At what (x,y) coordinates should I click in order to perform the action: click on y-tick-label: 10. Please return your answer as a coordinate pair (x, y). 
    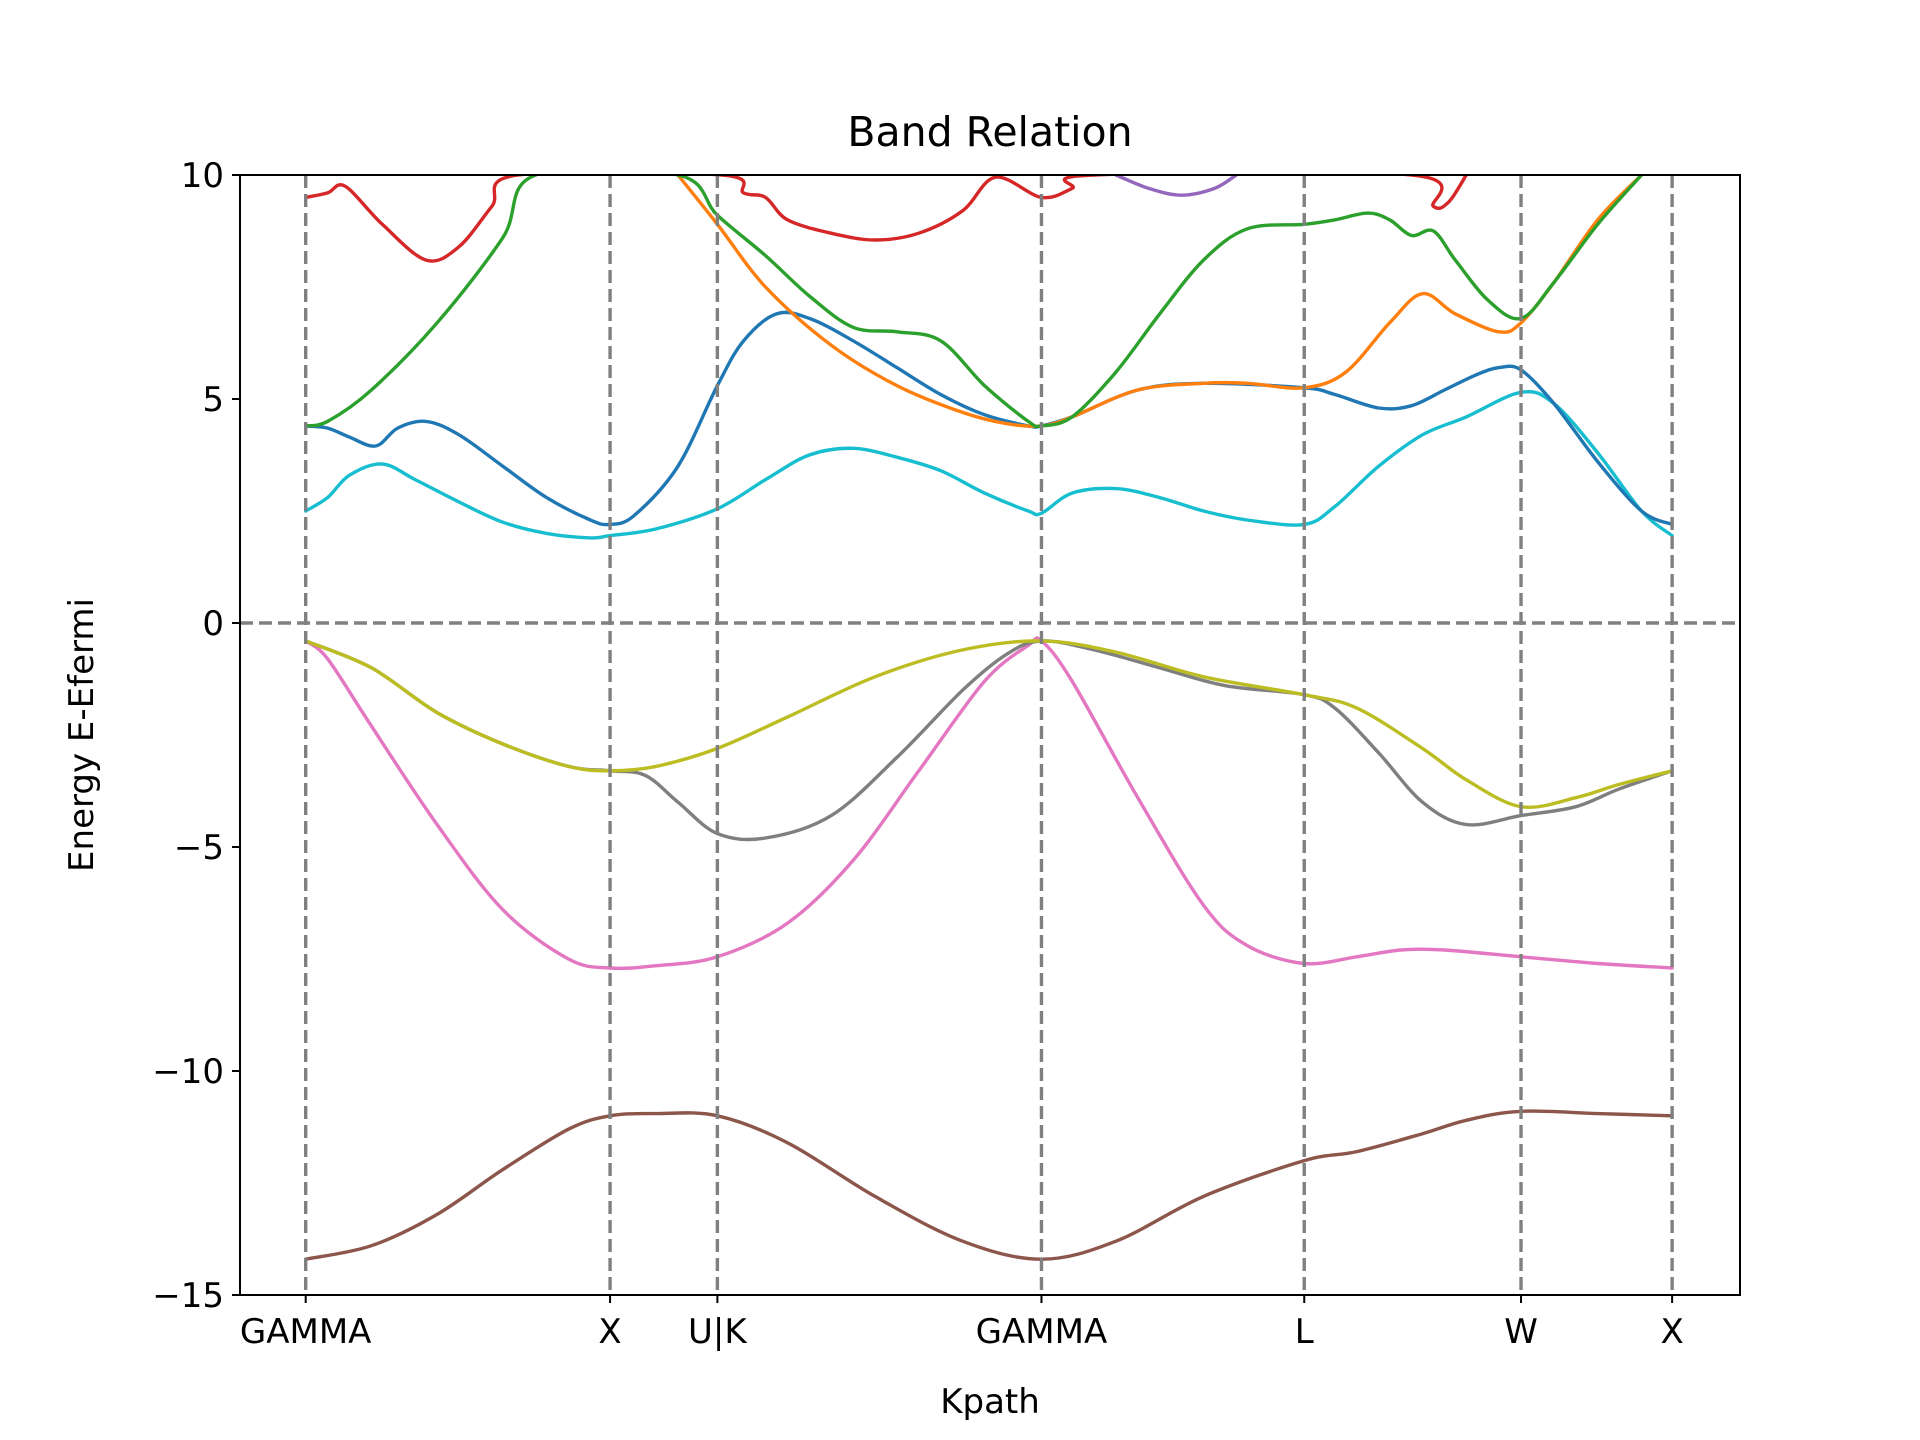
    Looking at the image, I should click on (202, 176).